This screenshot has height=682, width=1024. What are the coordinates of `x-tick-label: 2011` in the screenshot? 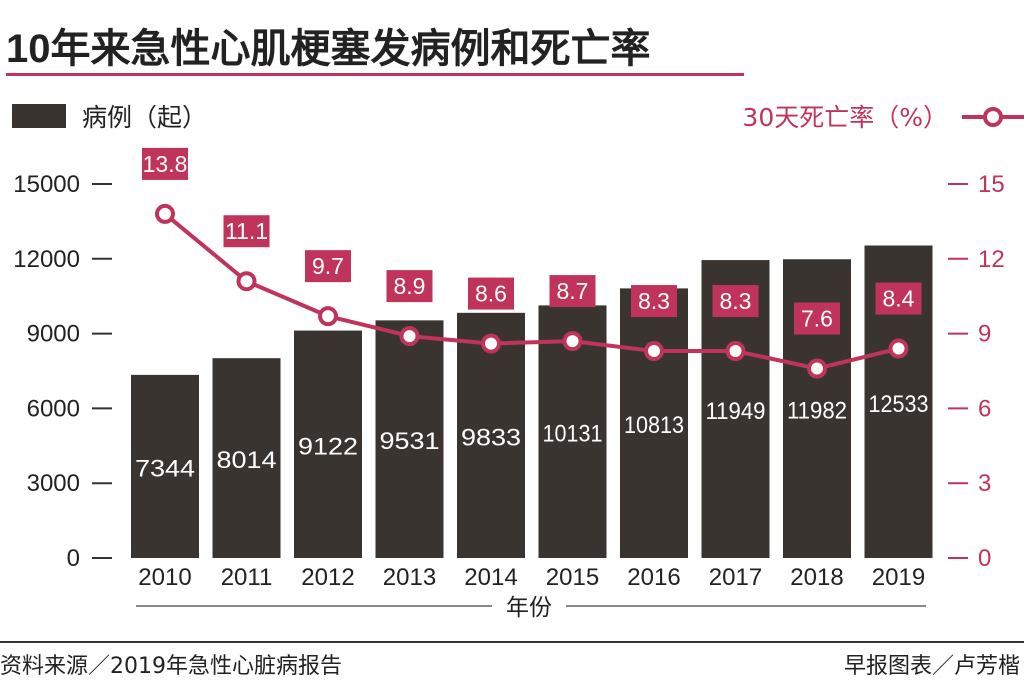 It's located at (247, 577).